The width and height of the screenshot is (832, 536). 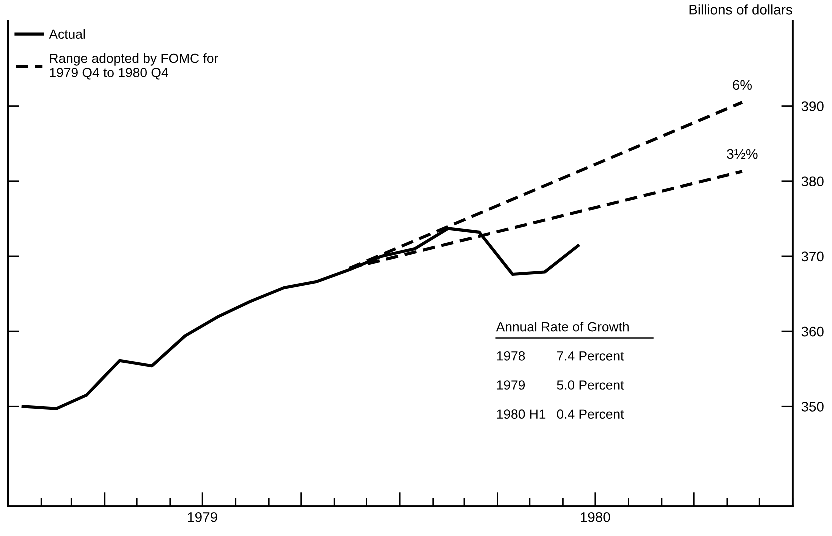 What do you see at coordinates (511, 385) in the screenshot?
I see `annotation: 1979` at bounding box center [511, 385].